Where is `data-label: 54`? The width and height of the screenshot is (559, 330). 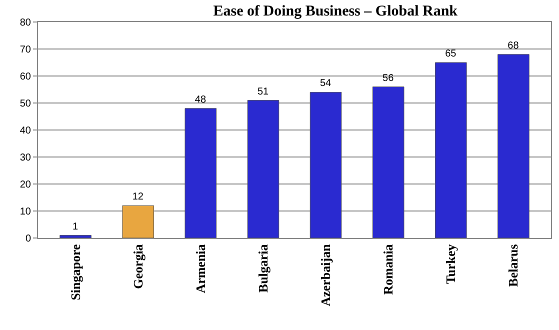 data-label: 54 is located at coordinates (326, 84).